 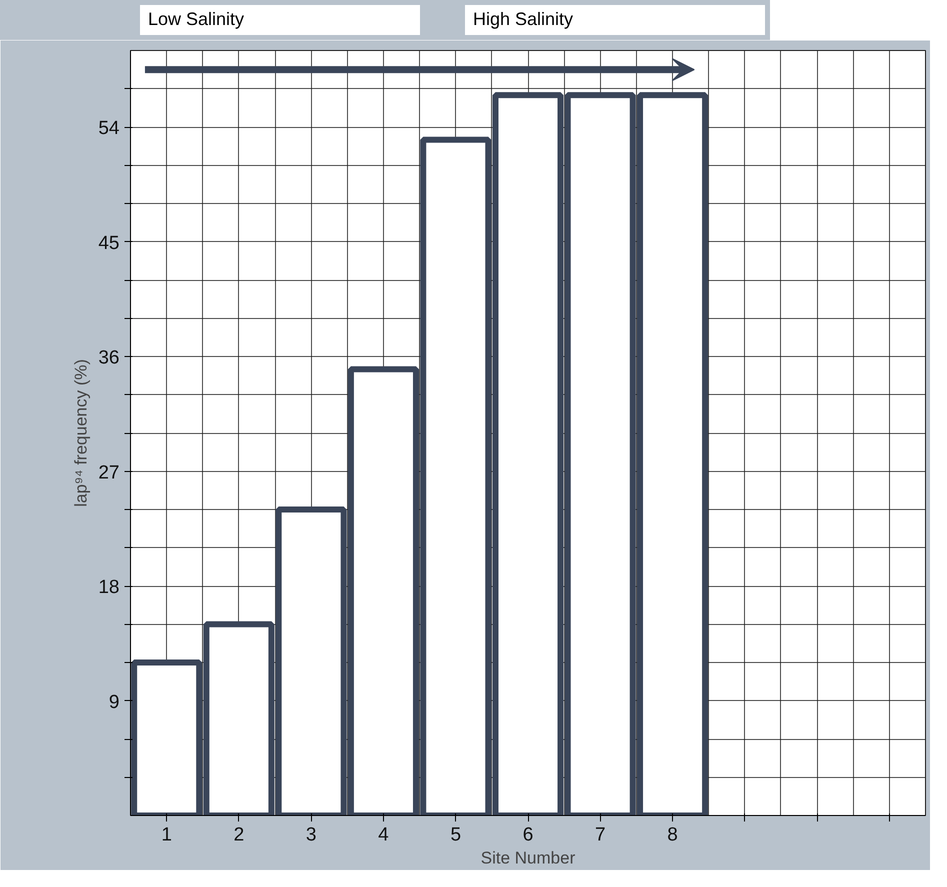 I want to click on x-tick-label: 8, so click(x=672, y=835).